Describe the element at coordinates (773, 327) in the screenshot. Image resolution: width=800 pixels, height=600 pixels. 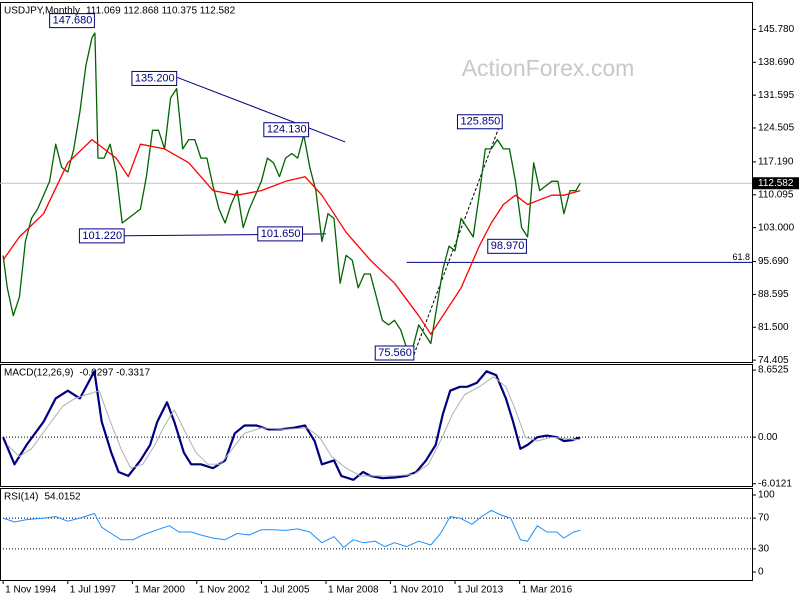
I see `y-tick-label: 81.500` at that location.